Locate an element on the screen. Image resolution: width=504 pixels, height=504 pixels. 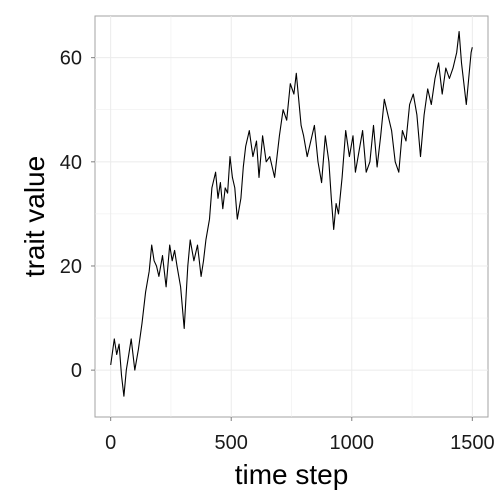
x-axis-tick-labels: 0 500 1000 1500 is located at coordinates (299, 443).